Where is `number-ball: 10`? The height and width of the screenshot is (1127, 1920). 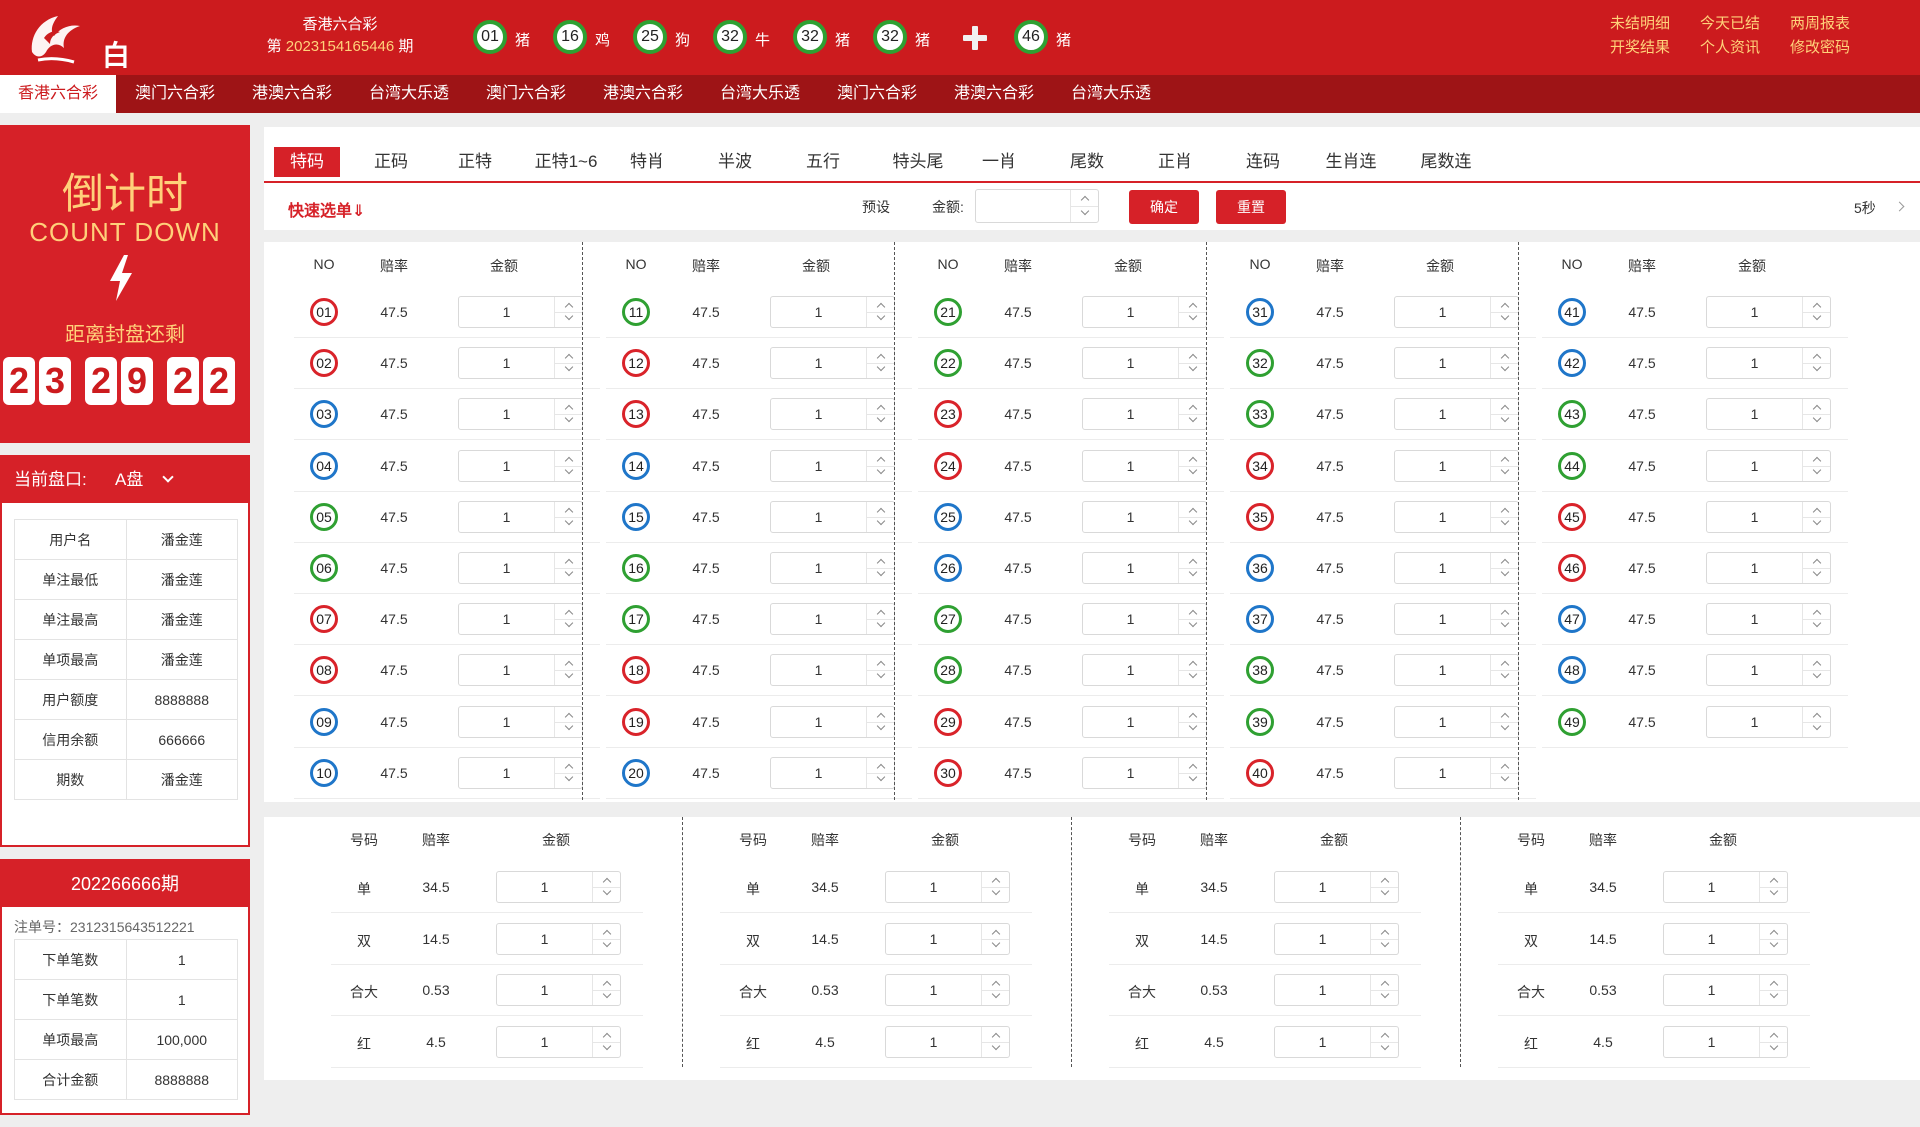
number-ball: 10 is located at coordinates (324, 772).